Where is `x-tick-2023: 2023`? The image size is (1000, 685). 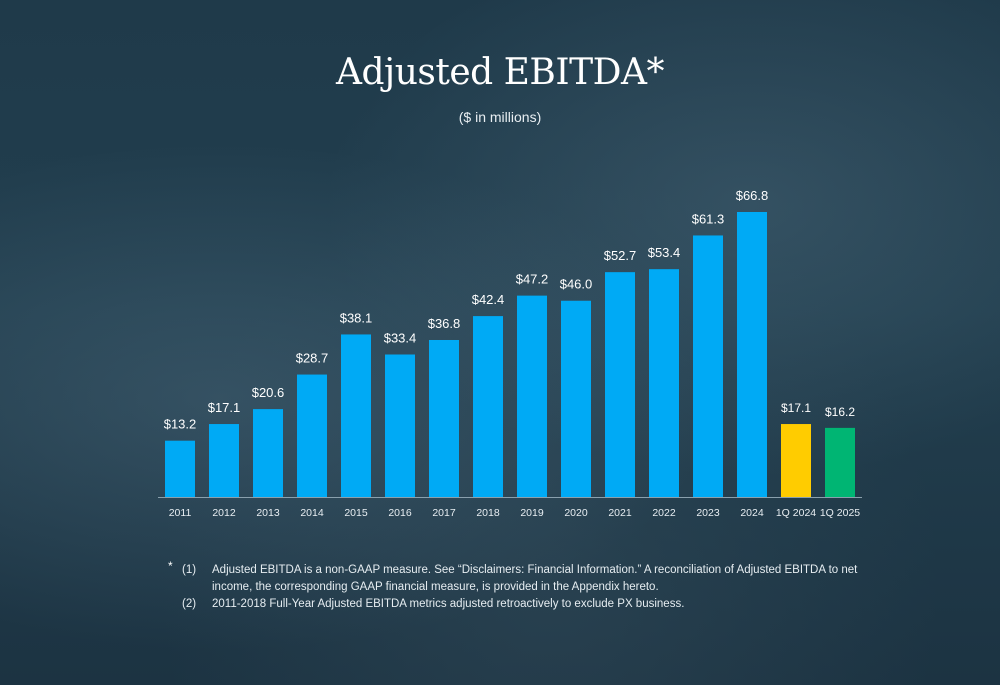 x-tick-2023: 2023 is located at coordinates (708, 513).